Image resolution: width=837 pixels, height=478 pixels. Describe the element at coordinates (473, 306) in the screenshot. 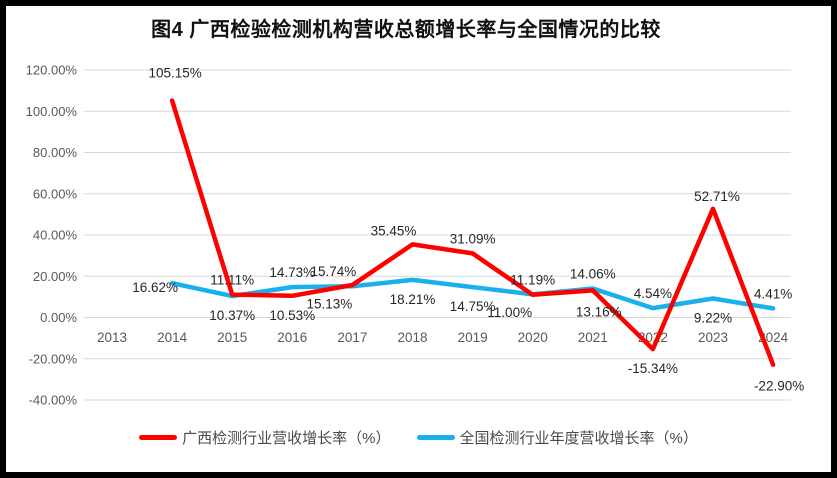

I see `data-label: 14.75%` at that location.